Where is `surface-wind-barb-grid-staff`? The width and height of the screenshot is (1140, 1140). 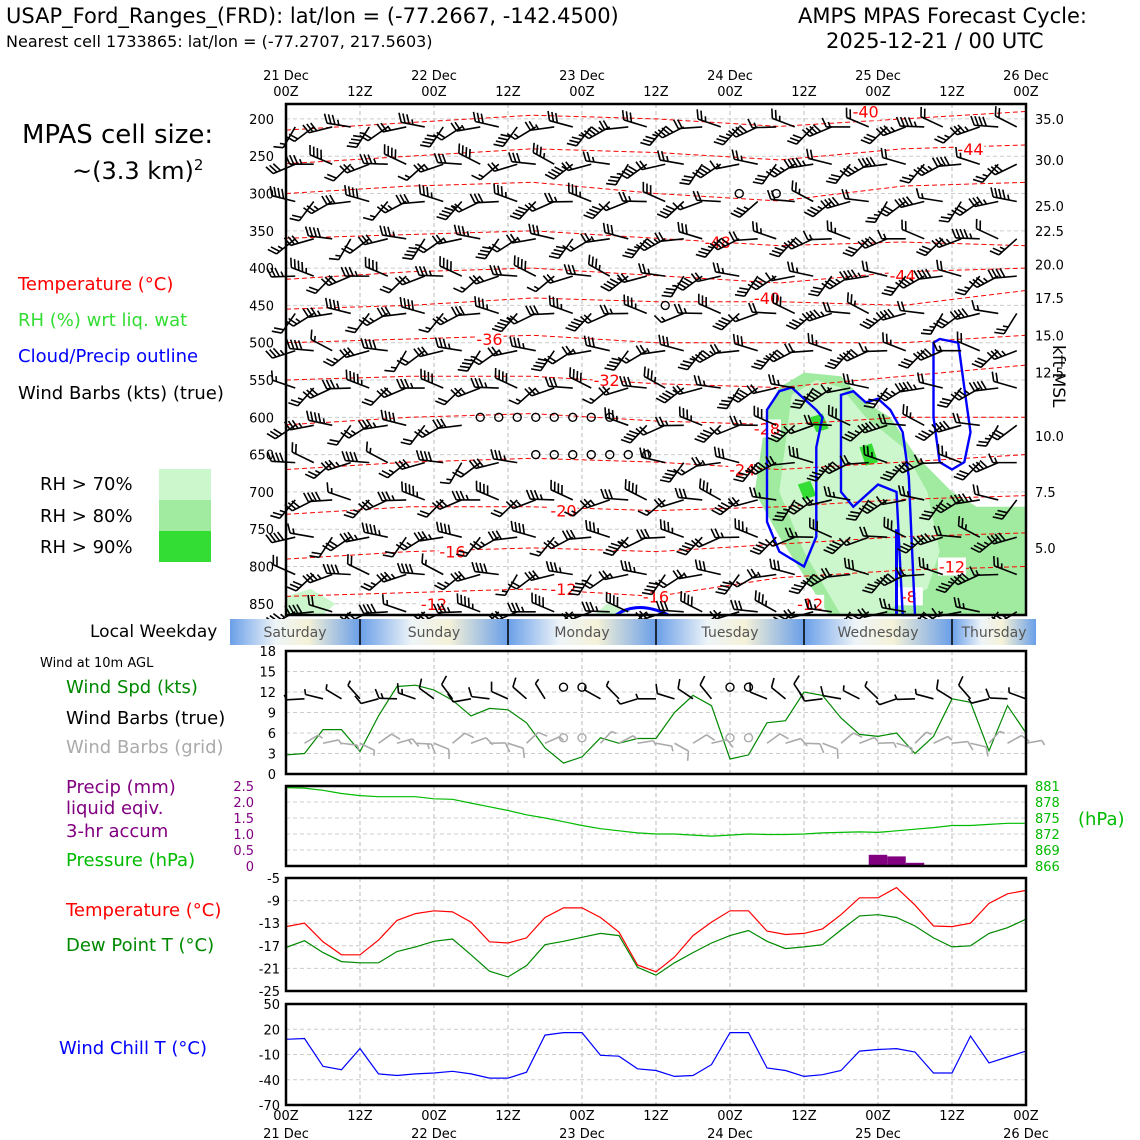
surface-wind-barb-grid-staff is located at coordinates (1033, 742).